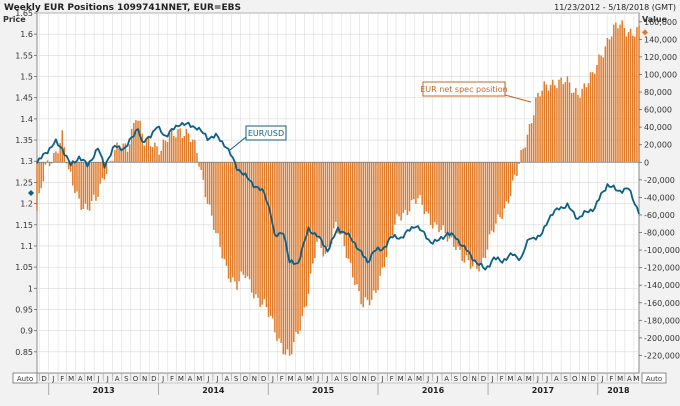 The height and width of the screenshot is (406, 680). Describe the element at coordinates (464, 89) in the screenshot. I see `annotation-net-spec-box` at that location.